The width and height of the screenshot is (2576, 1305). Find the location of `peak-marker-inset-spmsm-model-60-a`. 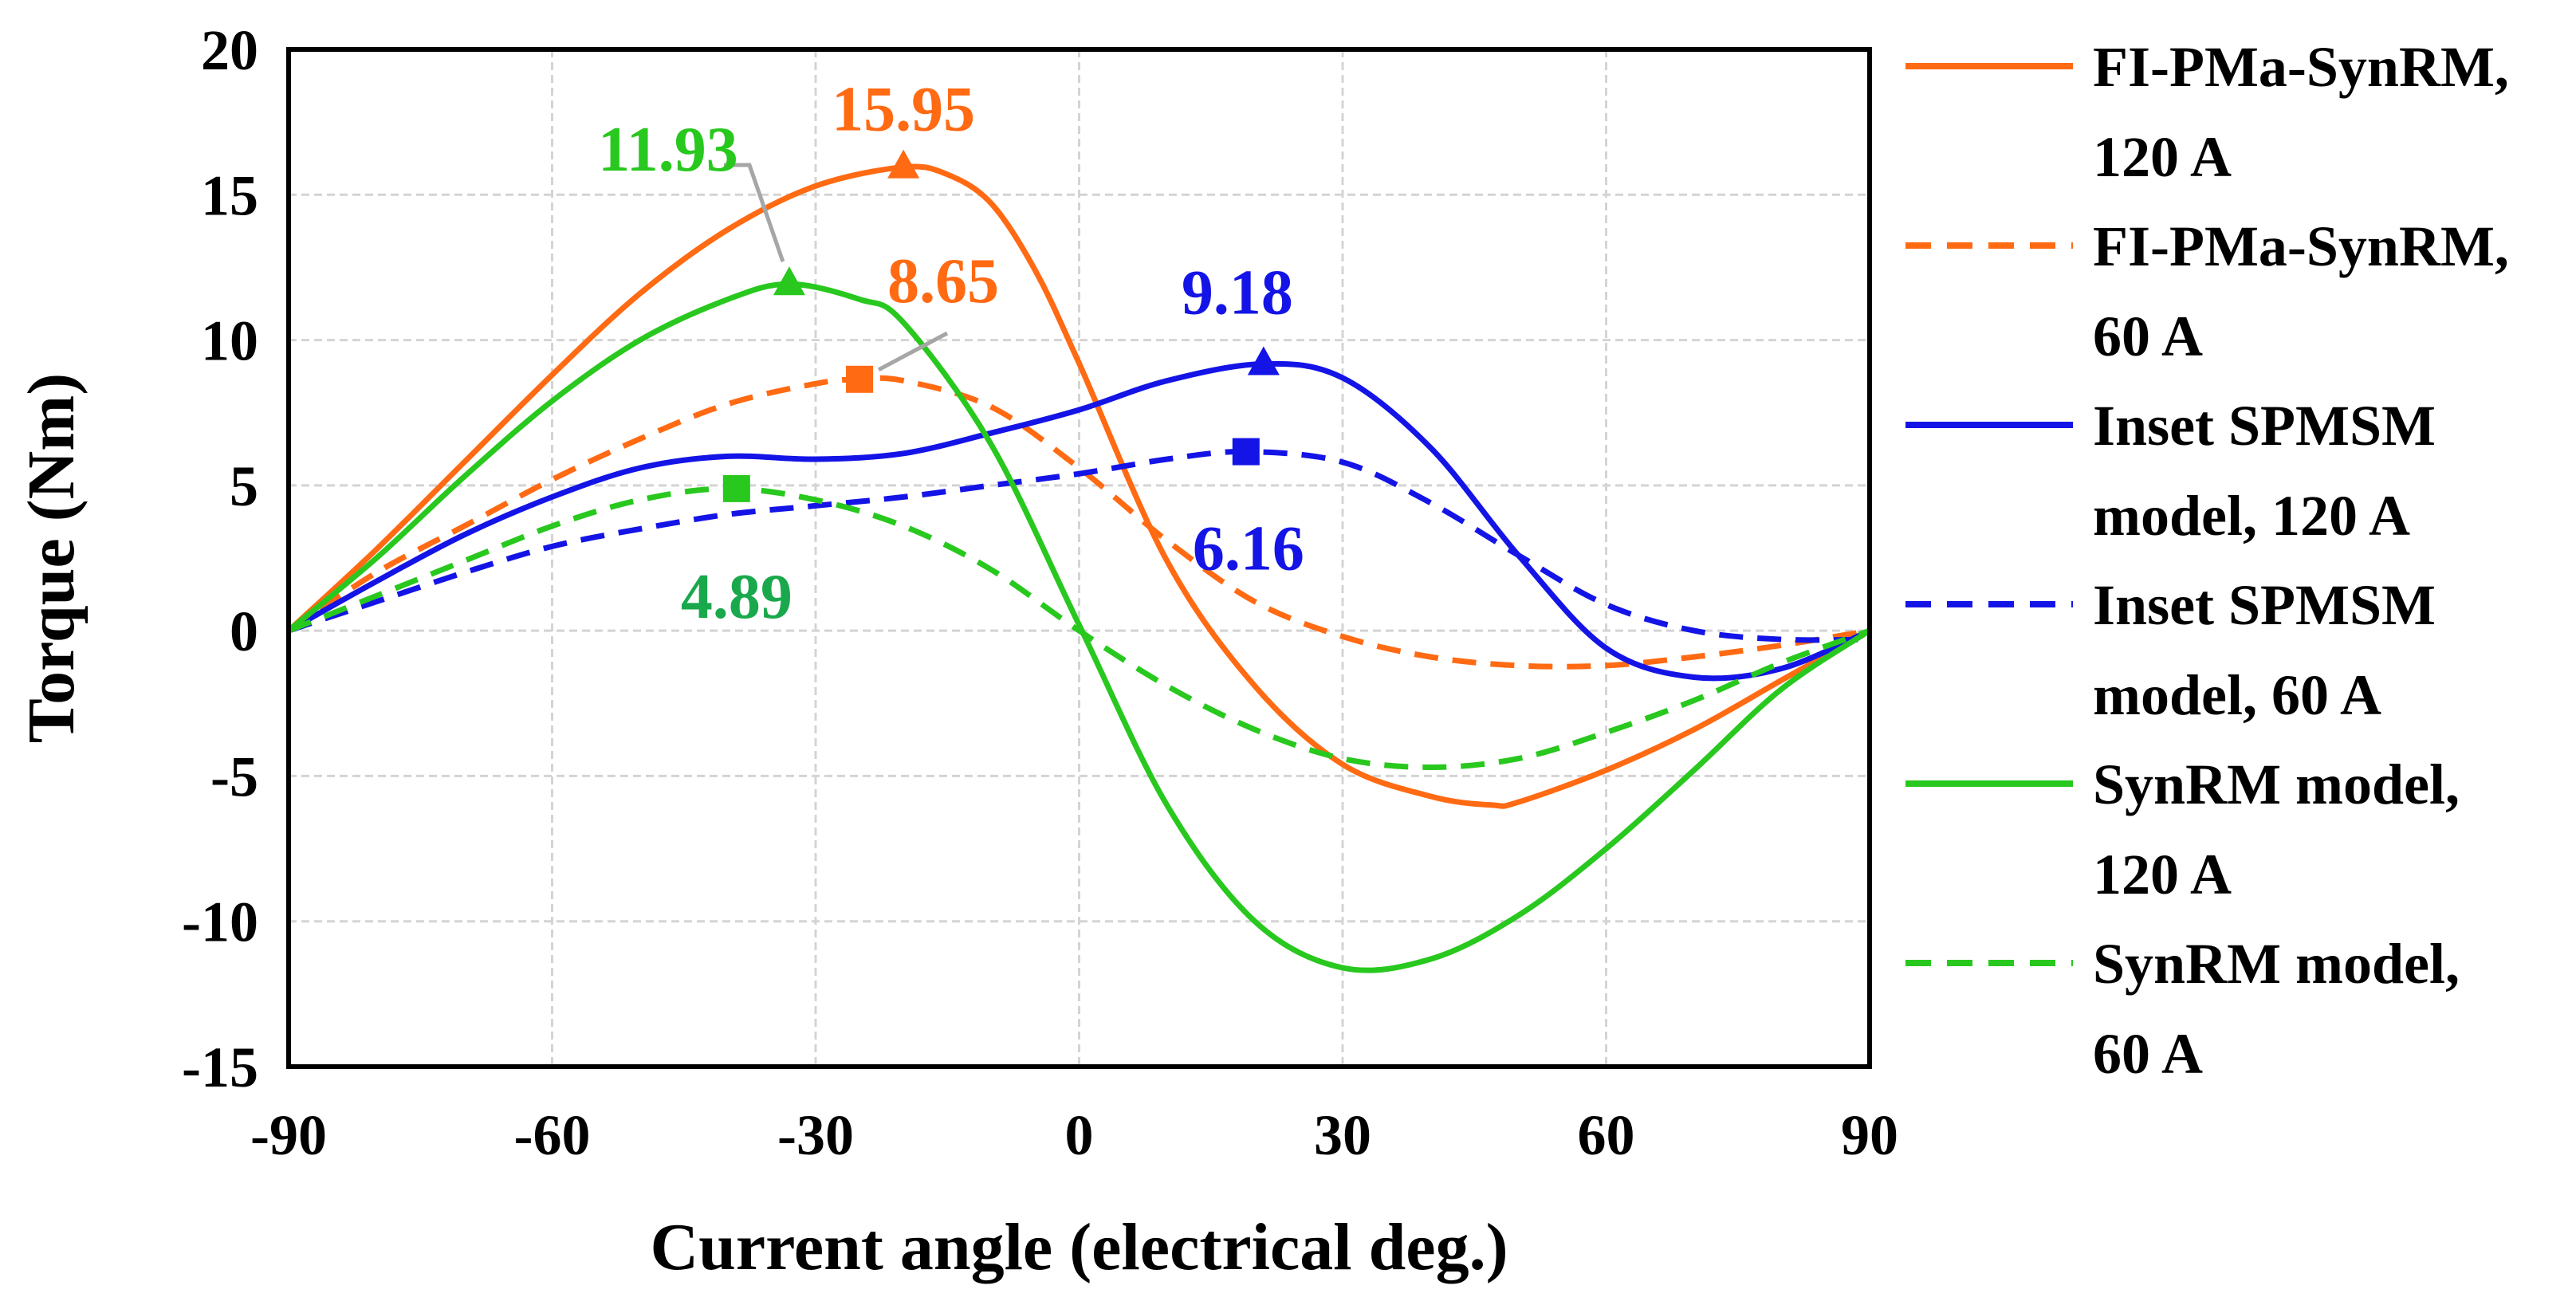

peak-marker-inset-spmsm-model-60-a is located at coordinates (1246, 452).